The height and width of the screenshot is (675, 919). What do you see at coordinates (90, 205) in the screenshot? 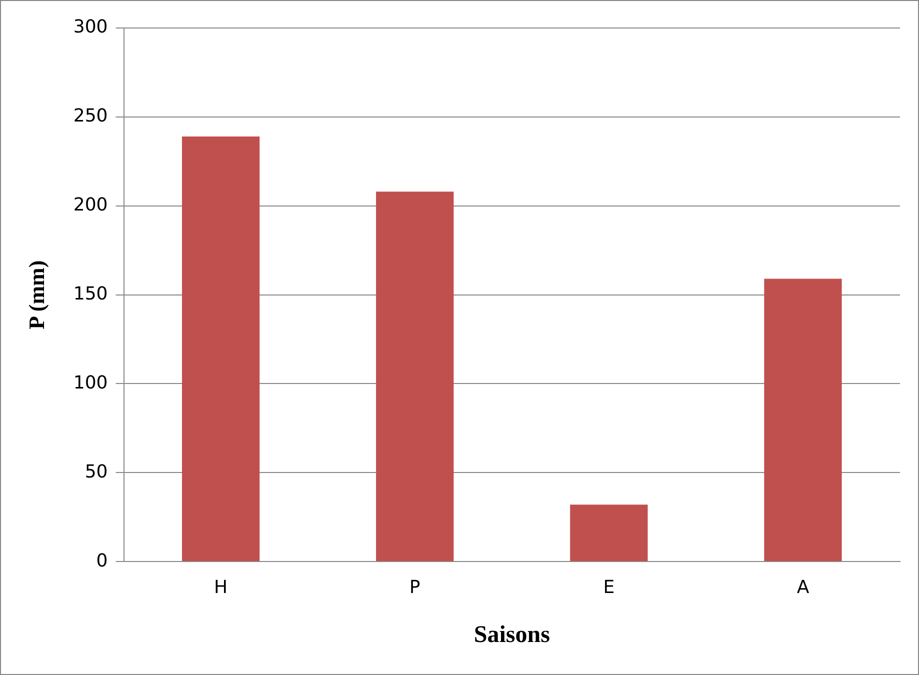
I see `y-tick-label: 200` at bounding box center [90, 205].